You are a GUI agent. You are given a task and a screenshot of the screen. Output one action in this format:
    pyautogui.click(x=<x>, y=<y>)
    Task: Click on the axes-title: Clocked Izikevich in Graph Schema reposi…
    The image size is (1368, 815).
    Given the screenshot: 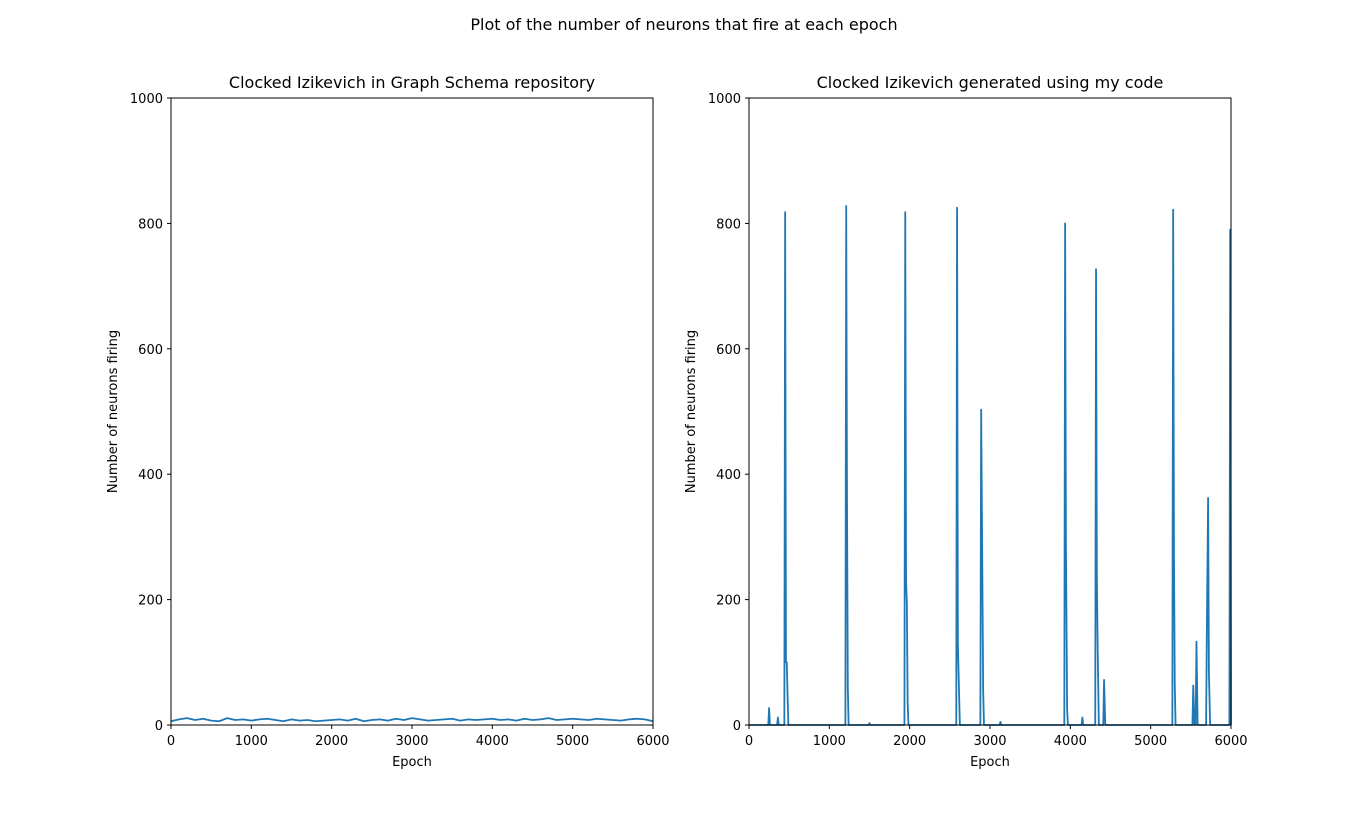 What is the action you would take?
    pyautogui.click(x=412, y=82)
    